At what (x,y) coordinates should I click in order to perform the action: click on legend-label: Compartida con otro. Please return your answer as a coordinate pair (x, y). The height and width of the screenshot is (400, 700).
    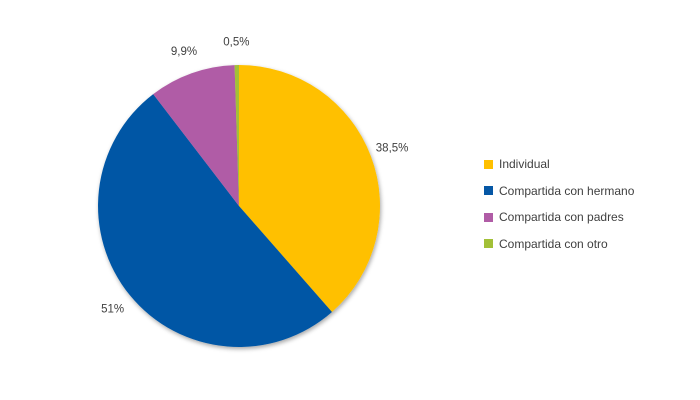
    Looking at the image, I should click on (553, 243).